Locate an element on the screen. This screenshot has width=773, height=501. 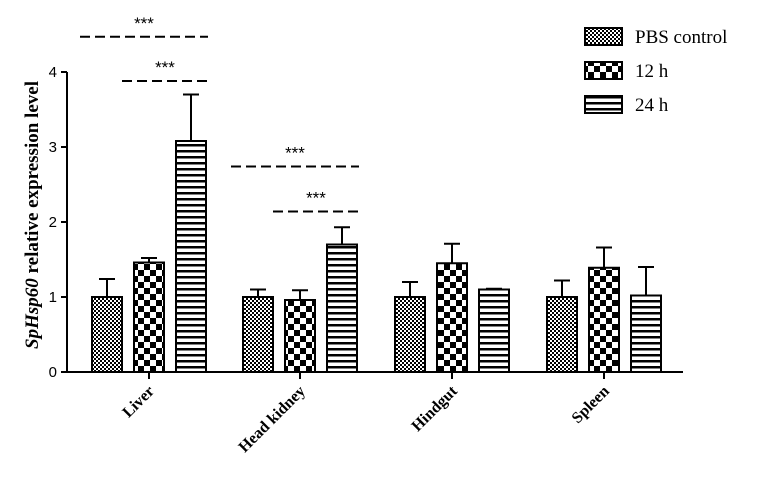
y-tick-label: 4 is located at coordinates (53, 72).